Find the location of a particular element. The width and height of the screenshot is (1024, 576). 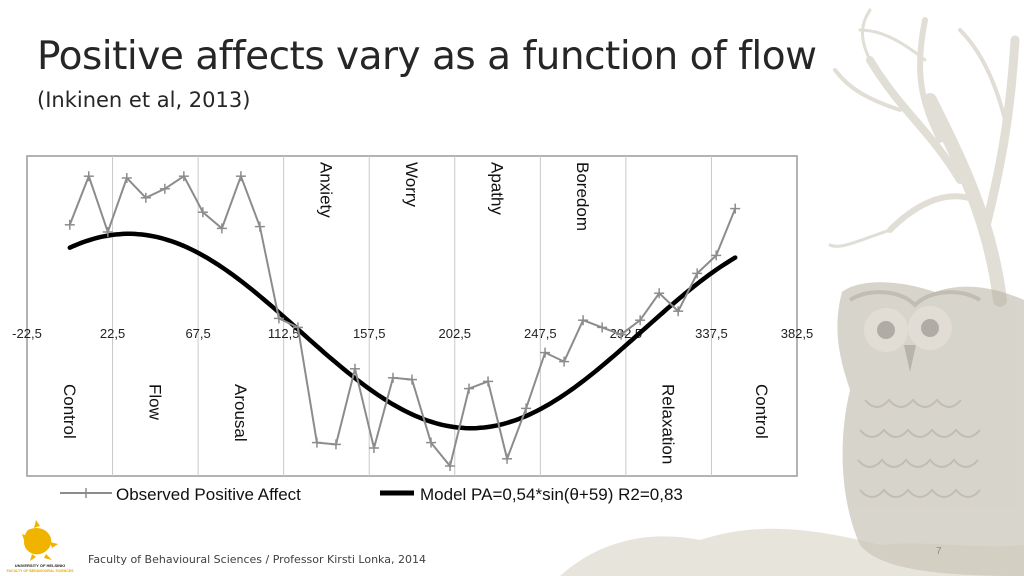

x-tick-label-0: -22,5 is located at coordinates (27, 333).